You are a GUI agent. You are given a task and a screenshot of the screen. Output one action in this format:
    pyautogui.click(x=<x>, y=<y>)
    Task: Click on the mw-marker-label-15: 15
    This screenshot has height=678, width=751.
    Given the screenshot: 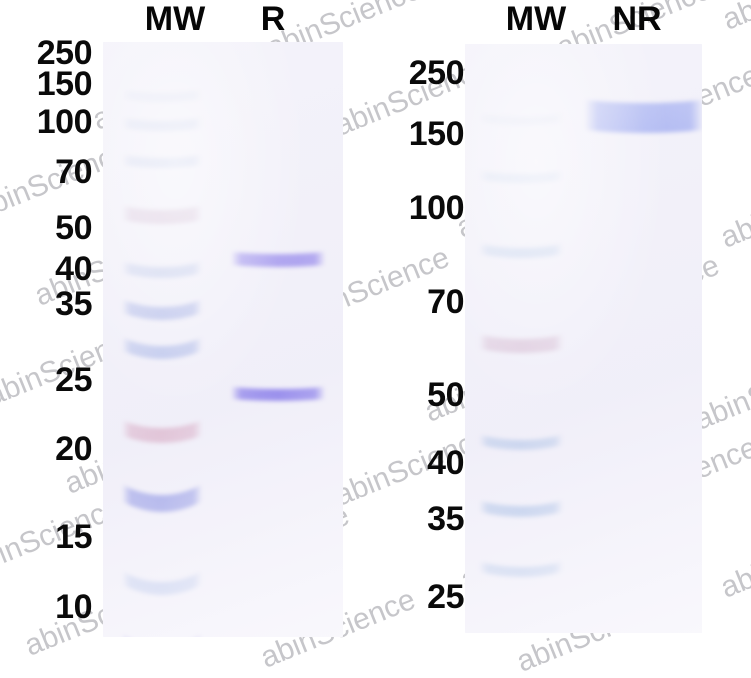 What is the action you would take?
    pyautogui.click(x=73, y=537)
    